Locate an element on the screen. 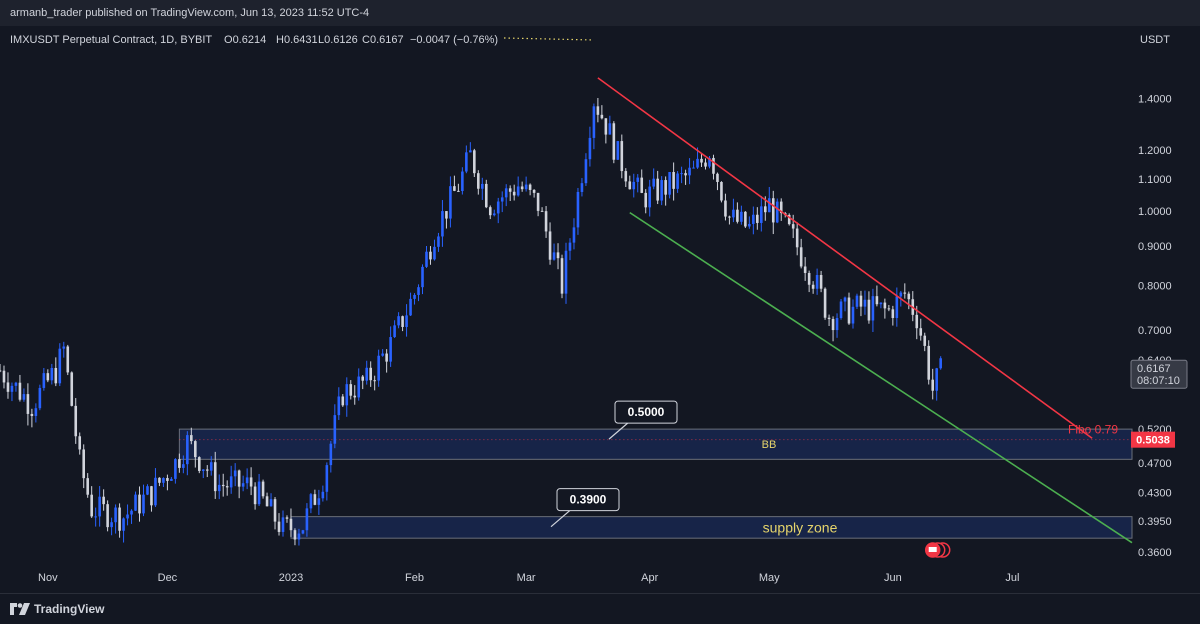 Image resolution: width=1200 pixels, height=624 pixels. legend-low-label: L is located at coordinates (321, 40).